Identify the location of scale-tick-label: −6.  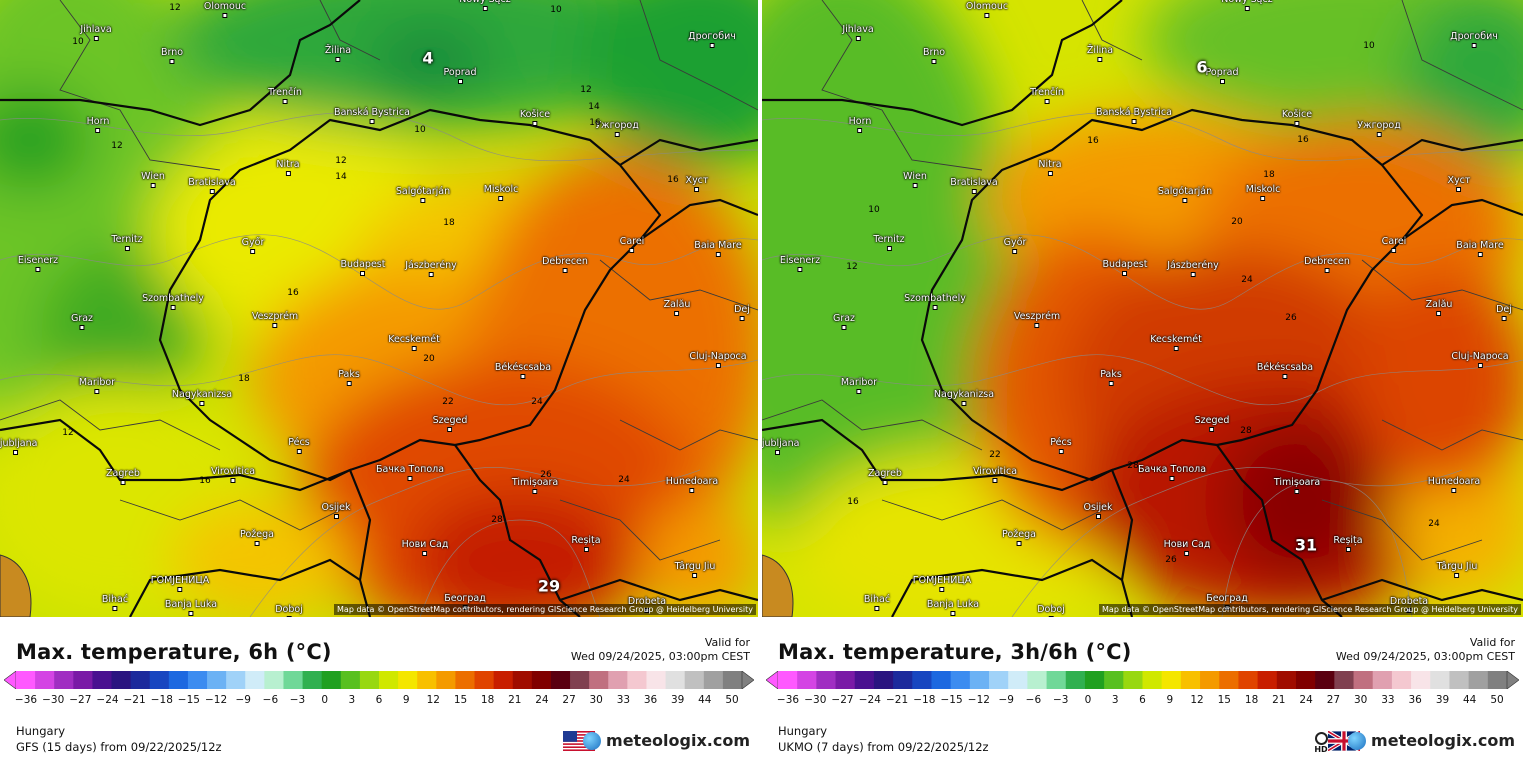
(270, 700).